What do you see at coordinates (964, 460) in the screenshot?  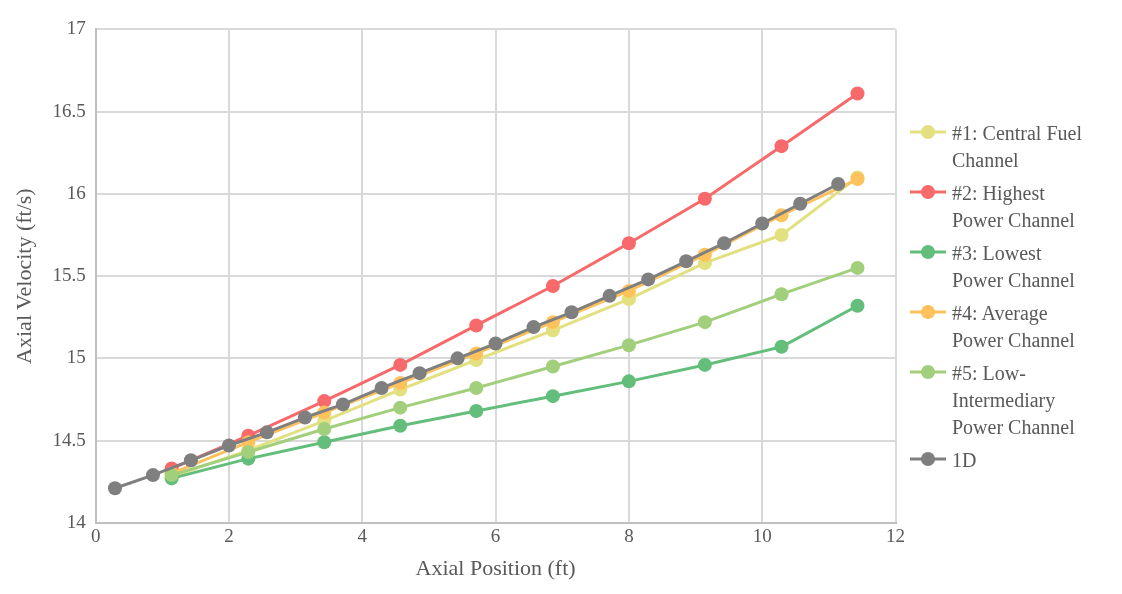 I see `legend-label: 1D` at bounding box center [964, 460].